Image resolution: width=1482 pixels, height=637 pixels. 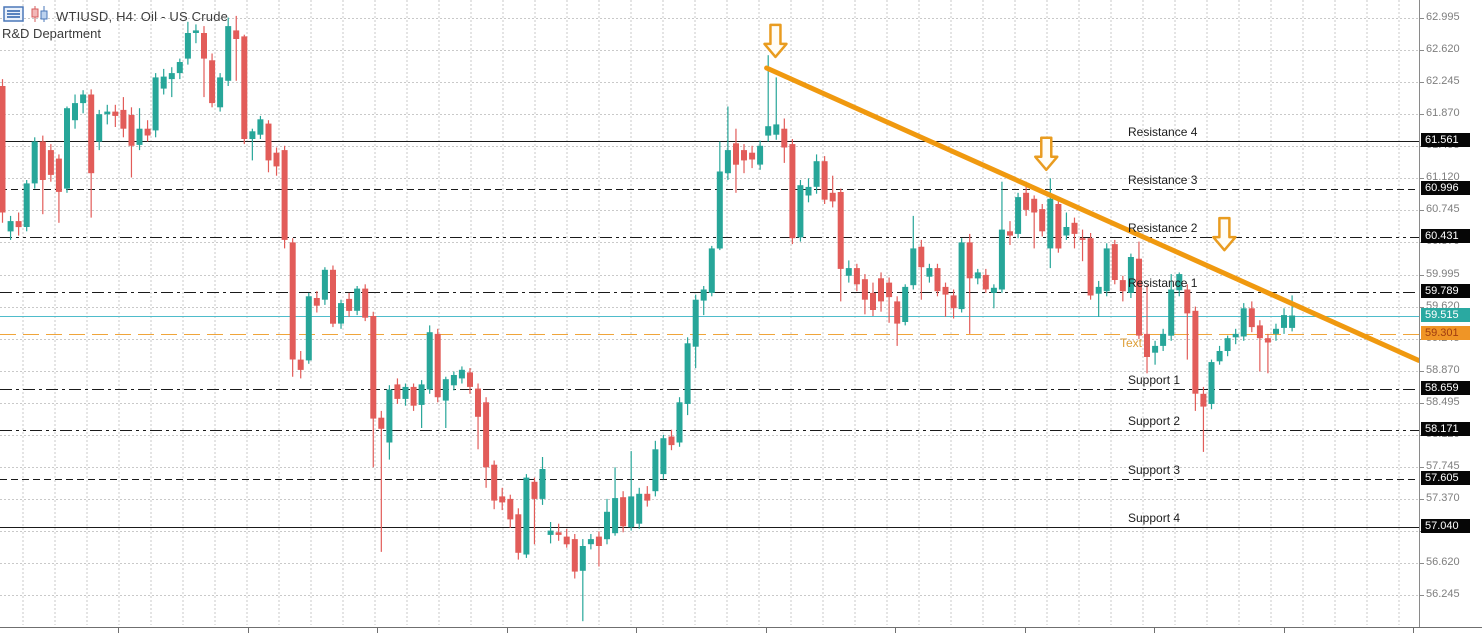 I want to click on level-label-7: Support 4, so click(x=1154, y=518).